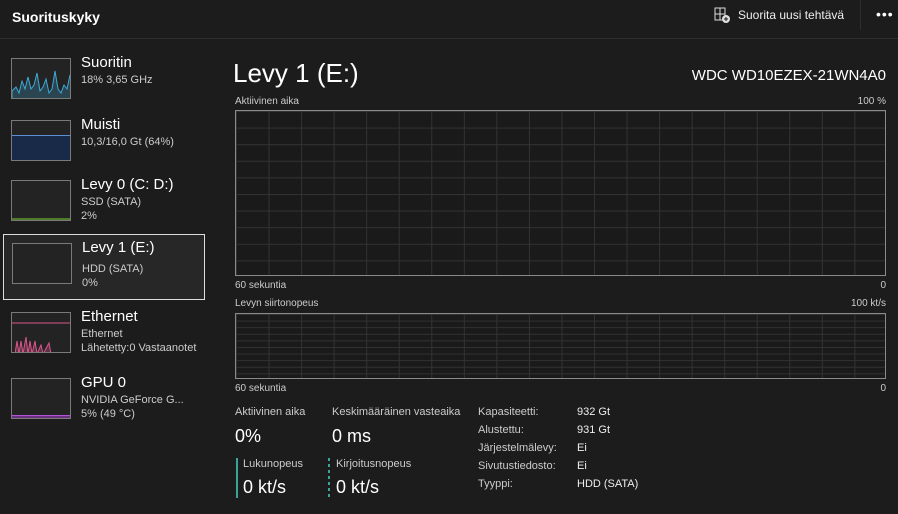 The image size is (898, 514). I want to click on sidebar-item-memory: Muisti 10,3/16,0 Gt (64%), so click(104, 145).